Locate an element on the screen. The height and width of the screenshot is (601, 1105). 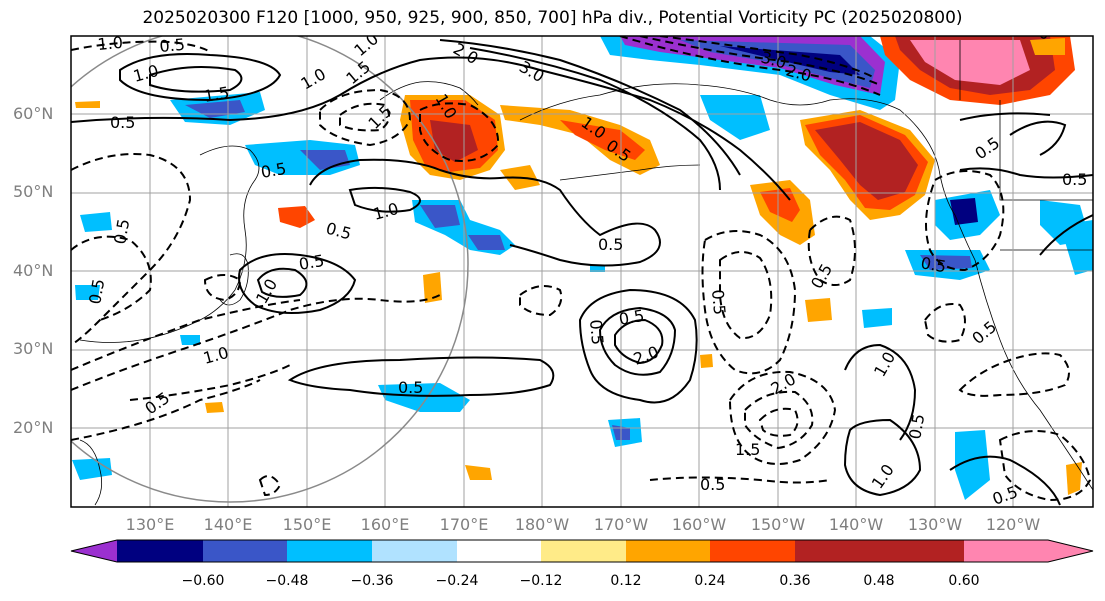
lon-label: 130°E is located at coordinates (150, 524).